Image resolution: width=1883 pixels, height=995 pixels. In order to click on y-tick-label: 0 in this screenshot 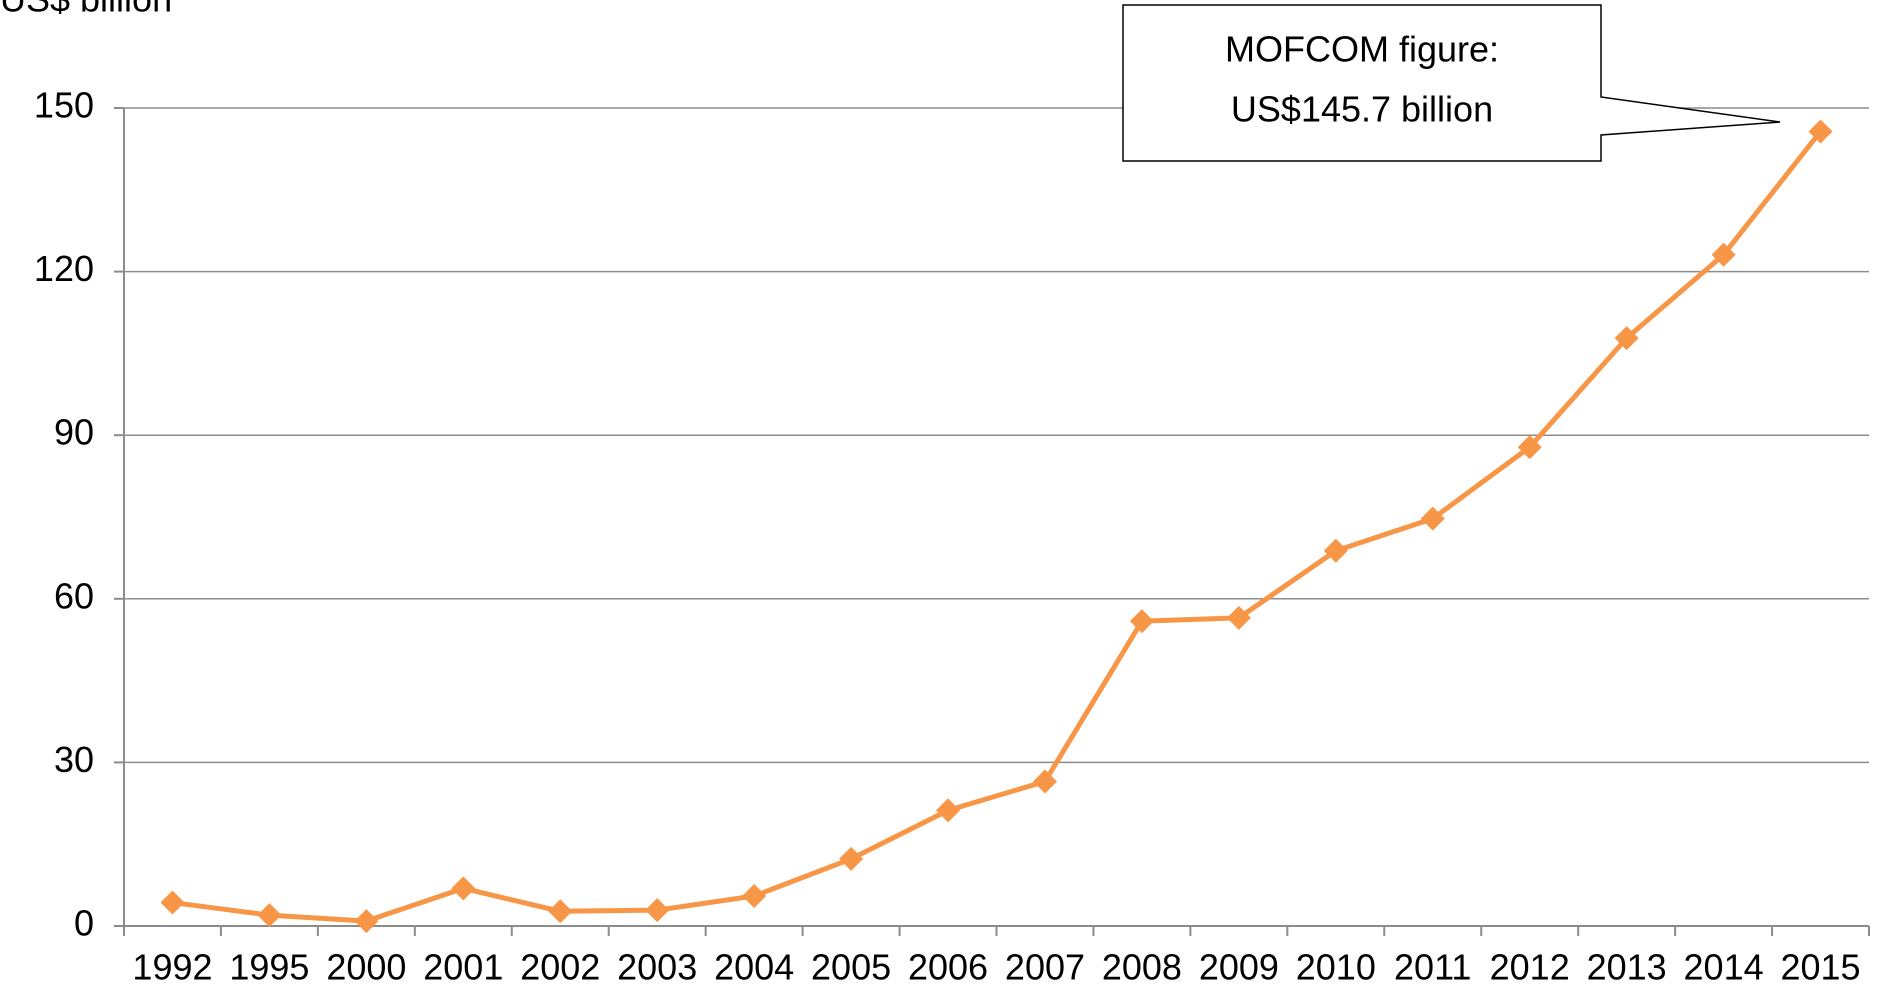, I will do `click(84, 923)`.